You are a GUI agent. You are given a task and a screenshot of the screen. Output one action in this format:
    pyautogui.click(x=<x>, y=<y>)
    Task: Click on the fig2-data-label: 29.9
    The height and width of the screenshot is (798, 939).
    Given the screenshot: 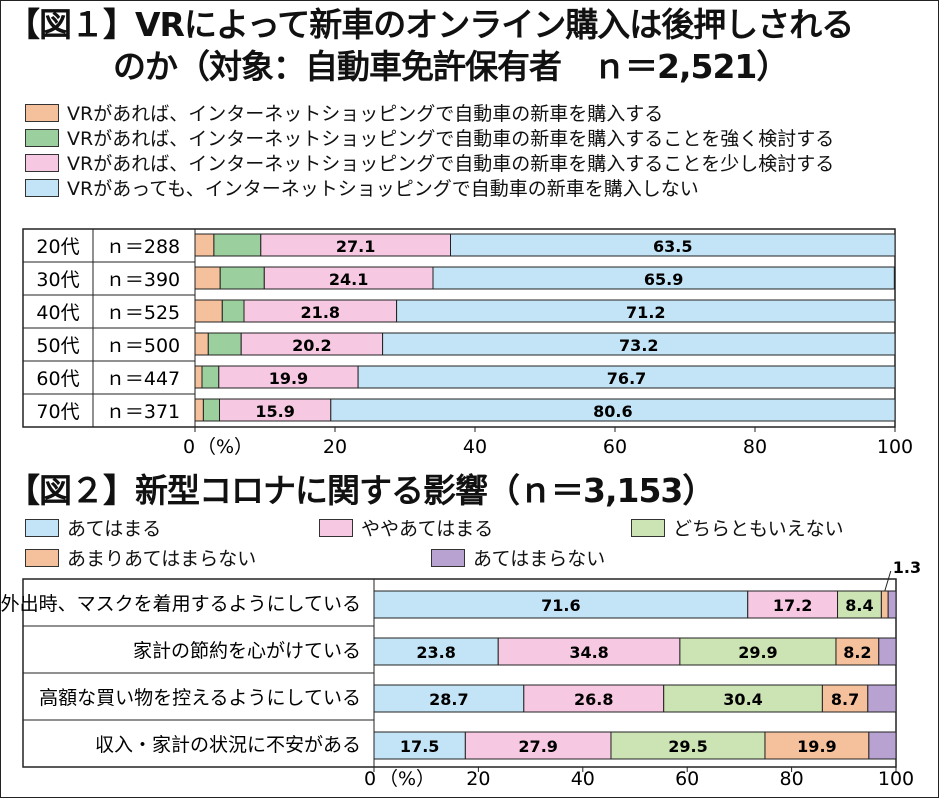 What is the action you would take?
    pyautogui.click(x=757, y=652)
    